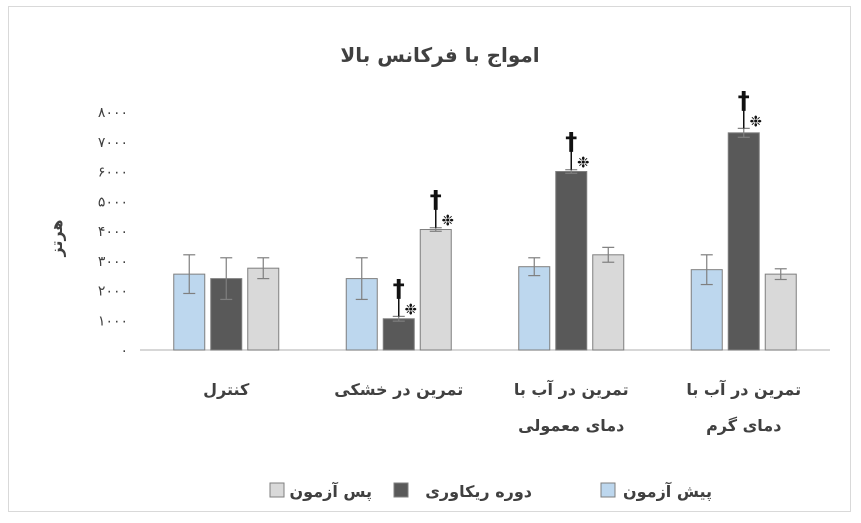 The image size is (861, 523). What do you see at coordinates (398, 389) in the screenshot?
I see `x-tick-label: تمرین در خشکی` at bounding box center [398, 389].